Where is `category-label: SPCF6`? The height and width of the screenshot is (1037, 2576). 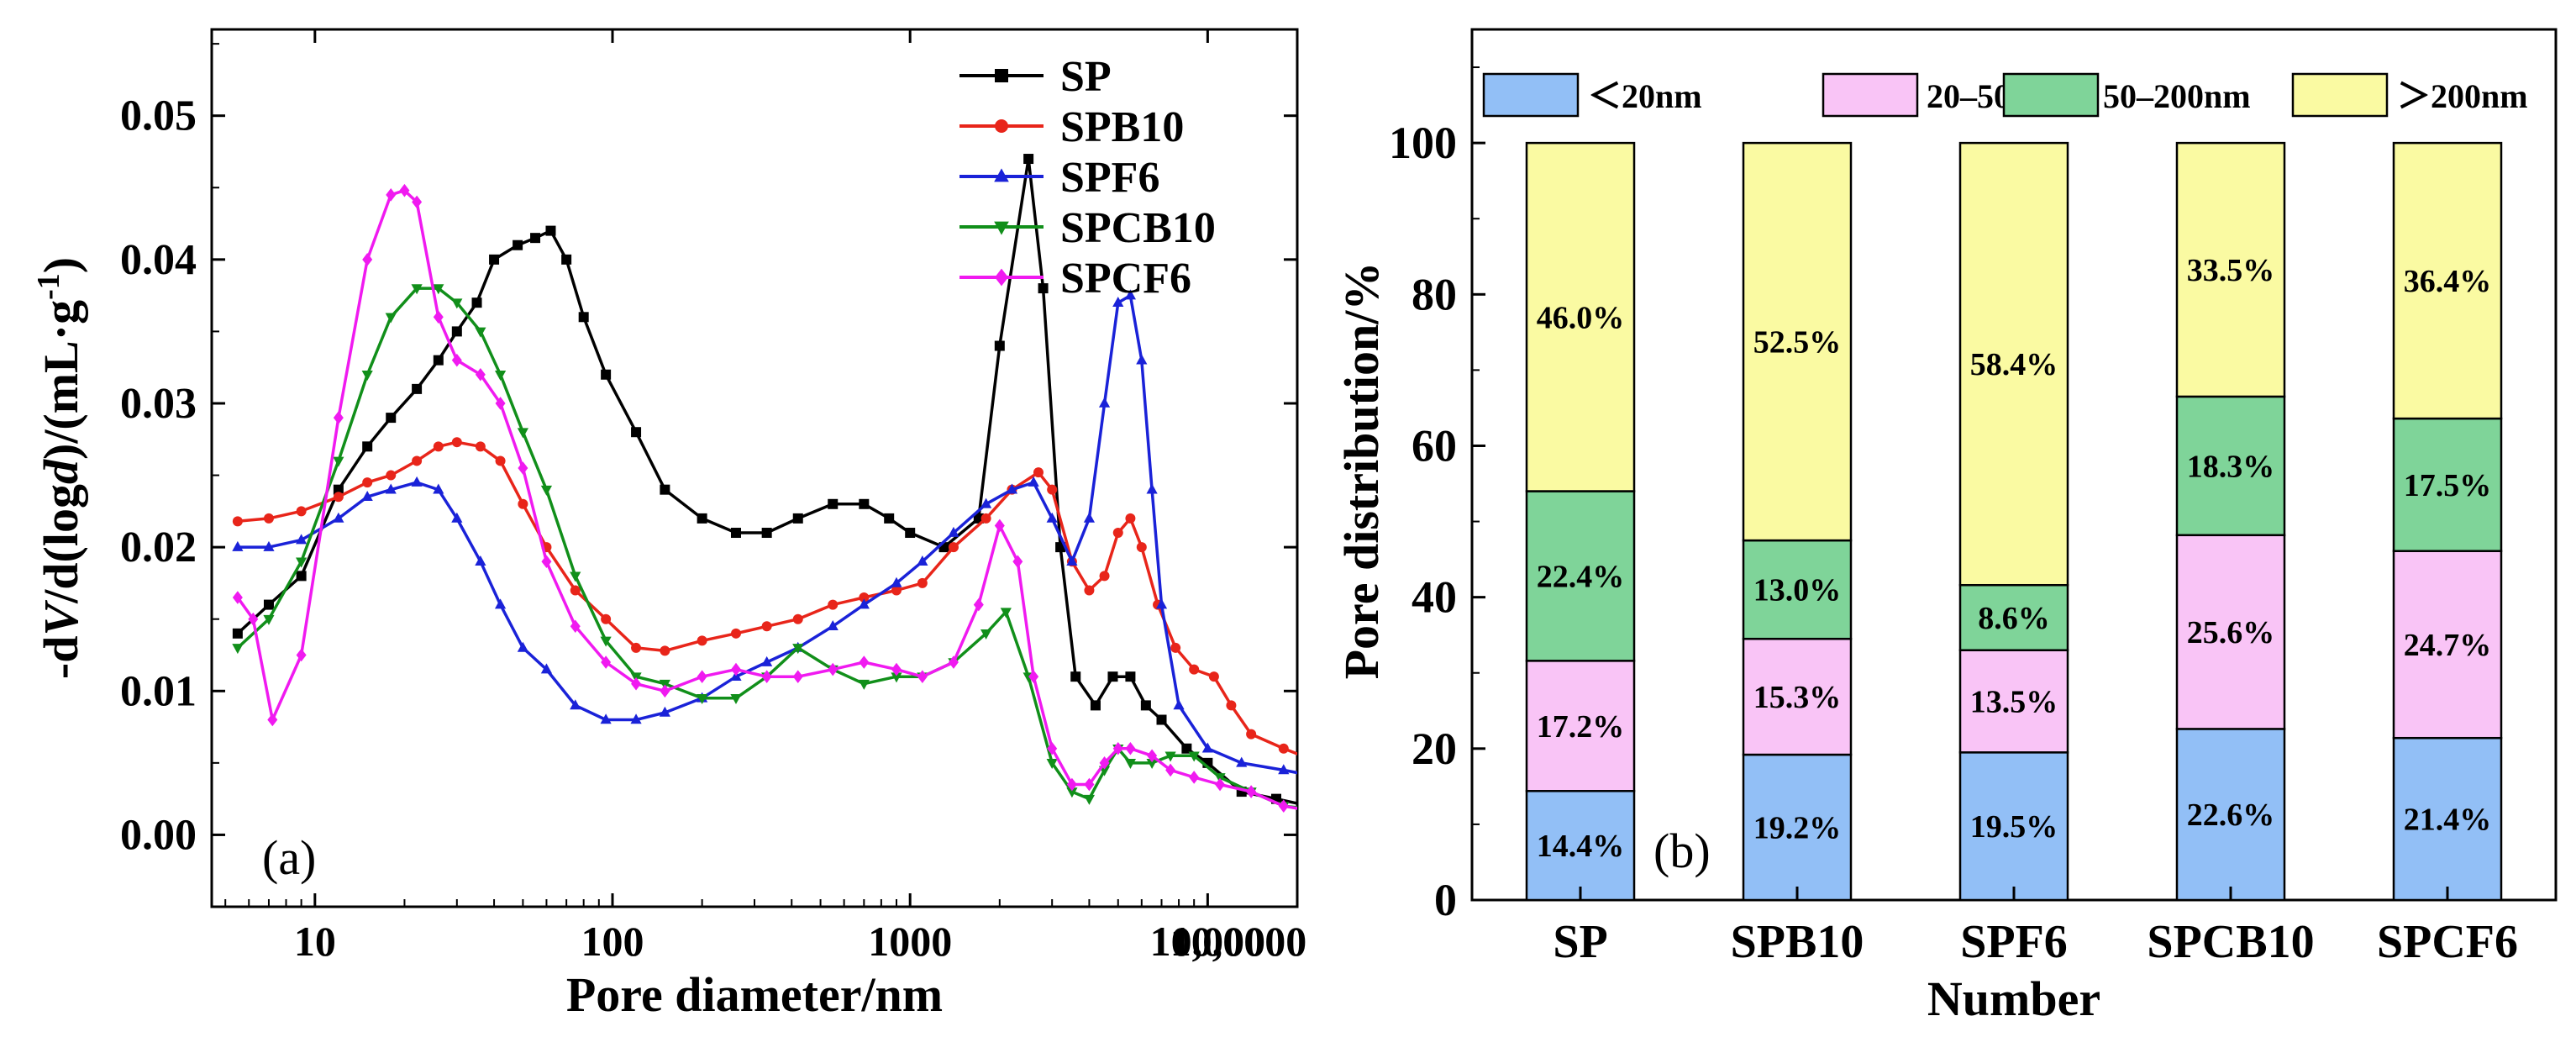
category-label: SPCF6 is located at coordinates (2447, 942).